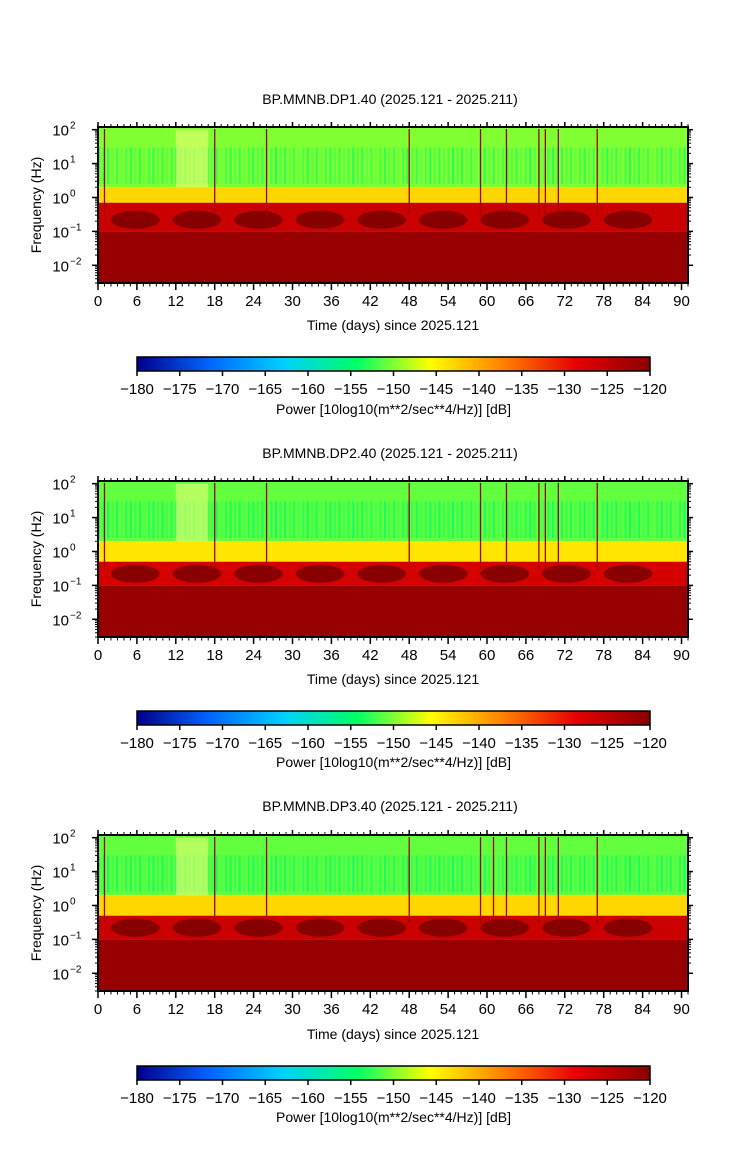 The height and width of the screenshot is (1169, 750). What do you see at coordinates (253, 301) in the screenshot?
I see `x-tick-label: 24` at bounding box center [253, 301].